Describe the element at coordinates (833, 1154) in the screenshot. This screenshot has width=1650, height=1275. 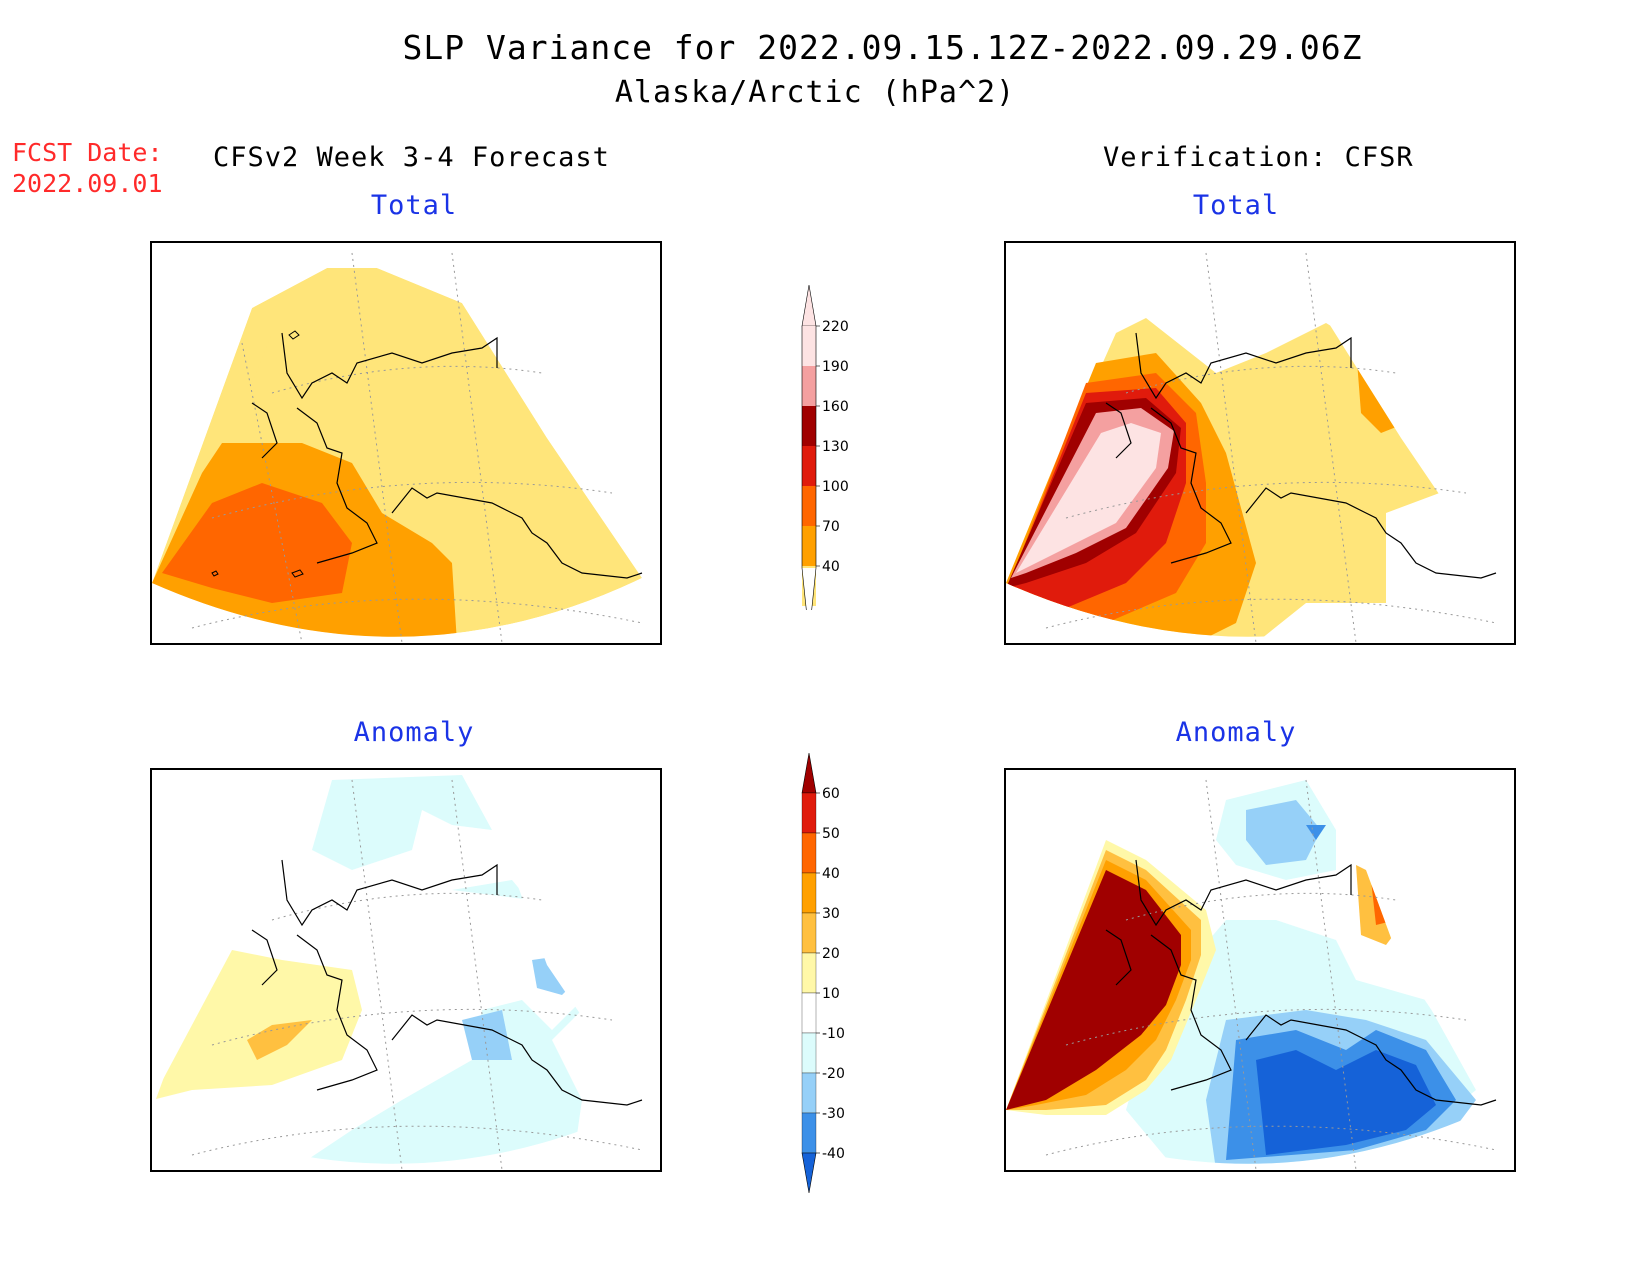
I see `colorbar-tick-label: -40` at that location.